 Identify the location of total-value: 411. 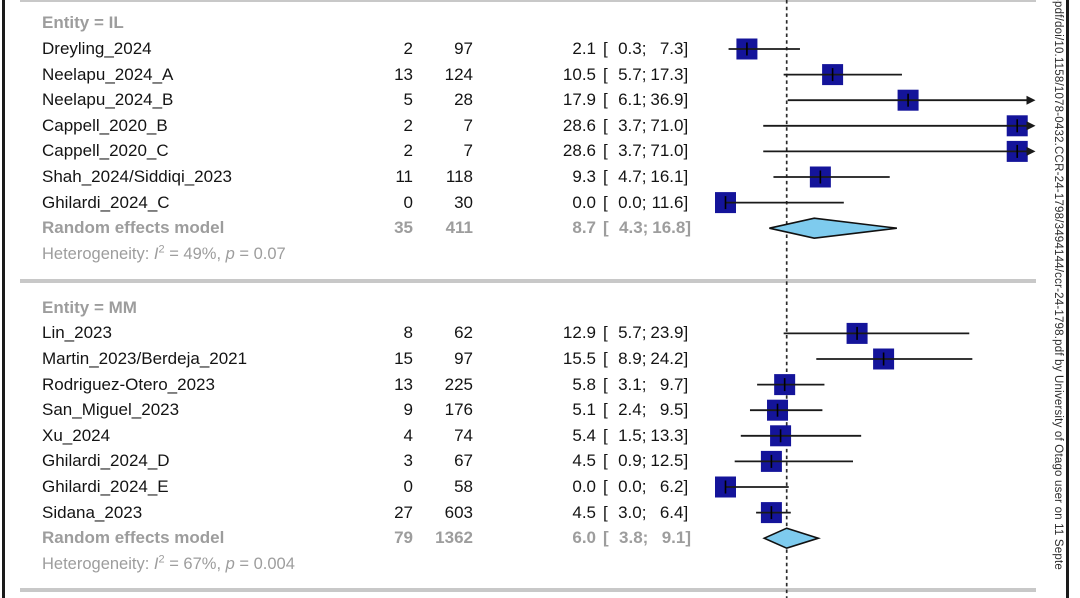
(459, 228).